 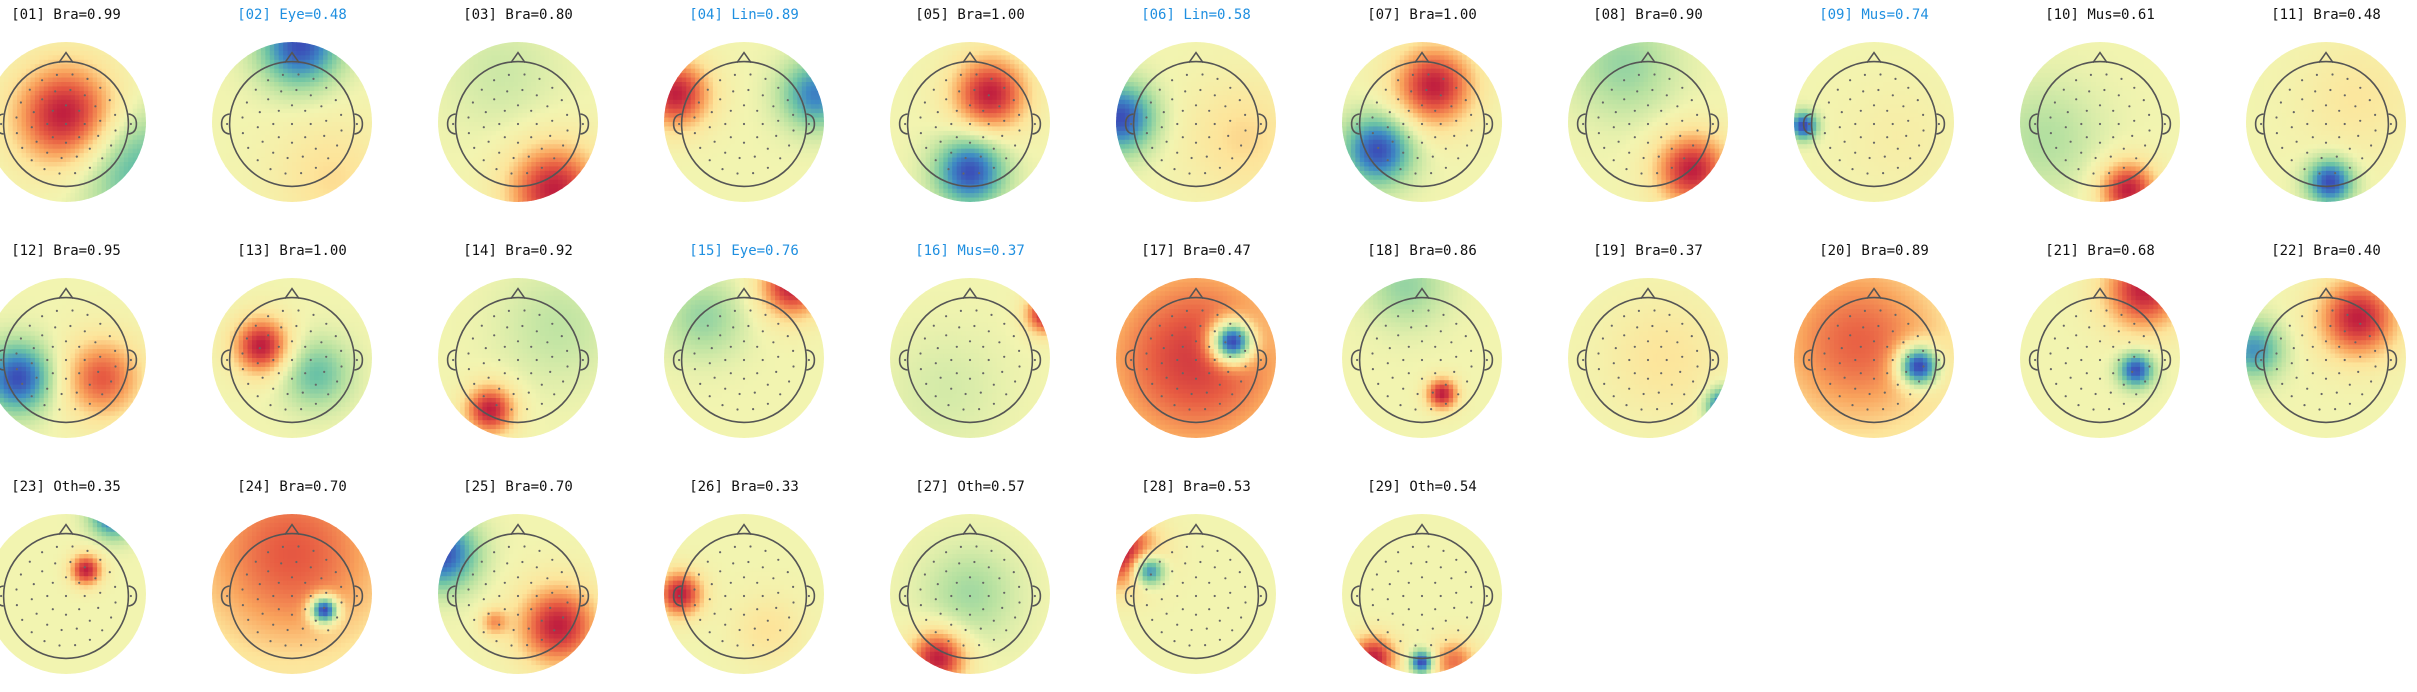 What do you see at coordinates (518, 251) in the screenshot?
I see `component-label: [14] Bra=0.92` at bounding box center [518, 251].